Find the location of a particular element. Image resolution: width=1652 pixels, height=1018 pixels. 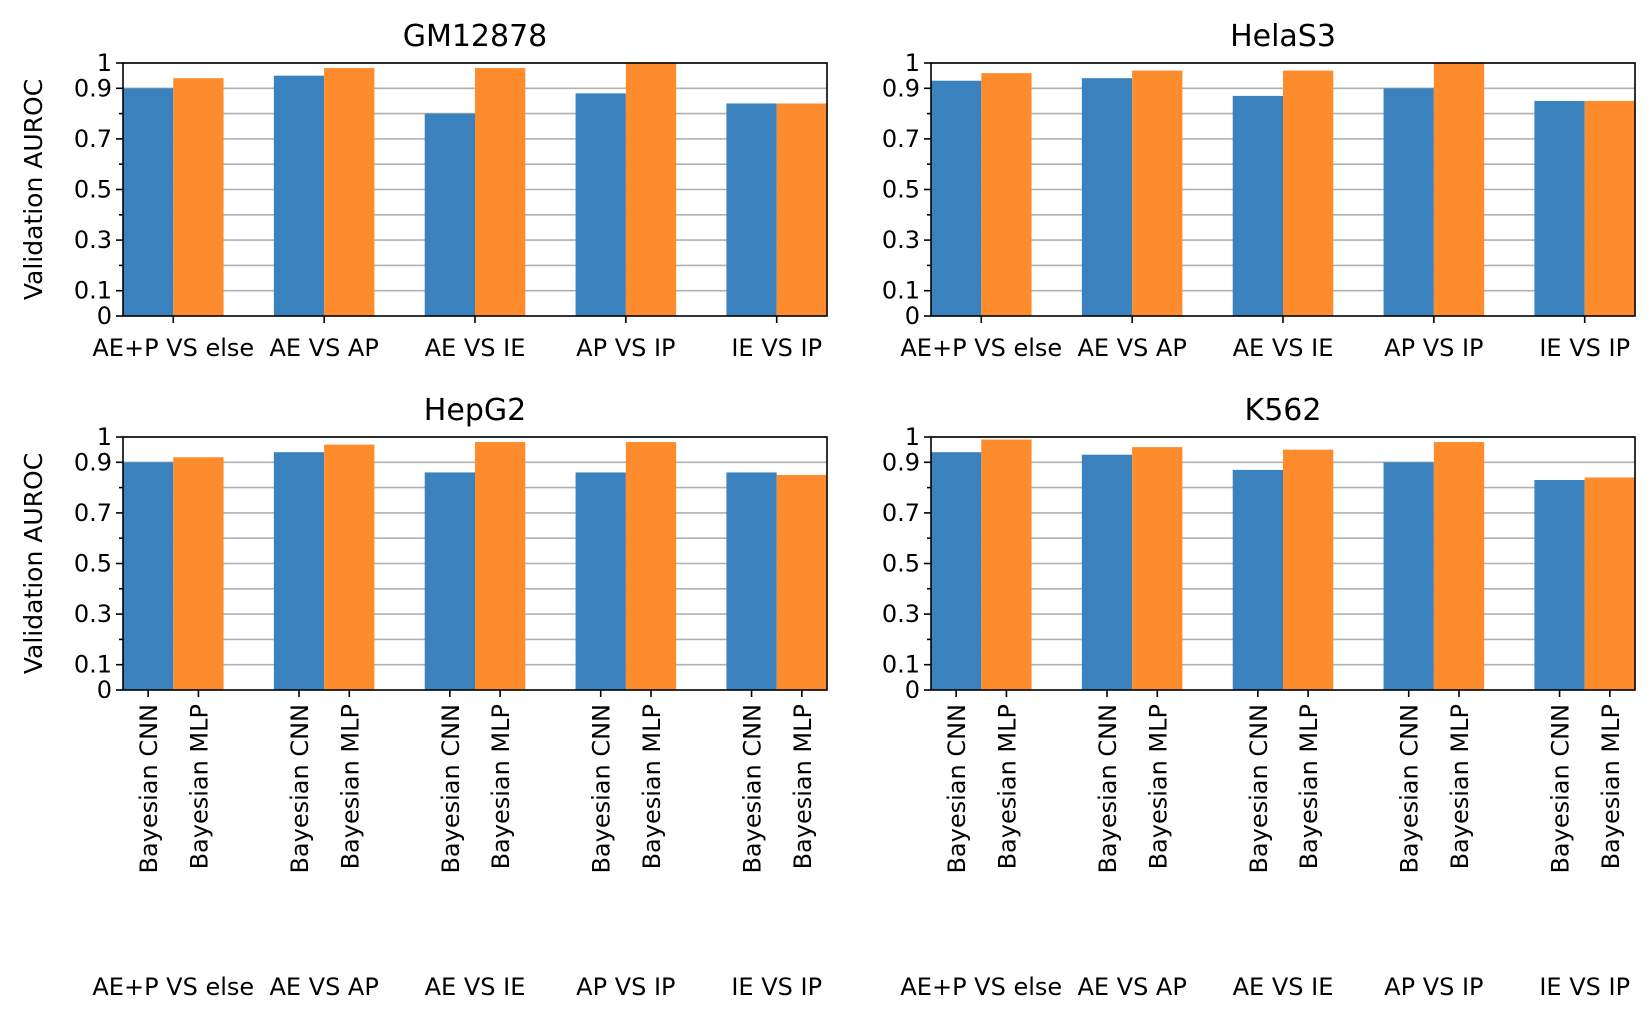

panel-title: HelaS3 is located at coordinates (1283, 36).